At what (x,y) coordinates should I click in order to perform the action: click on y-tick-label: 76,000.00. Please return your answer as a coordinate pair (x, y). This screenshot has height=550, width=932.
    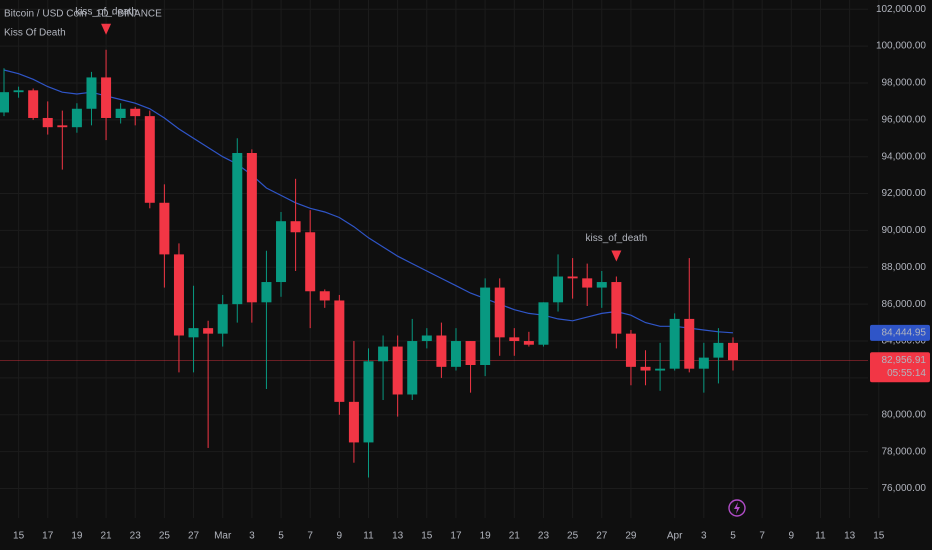
    Looking at the image, I should click on (904, 488).